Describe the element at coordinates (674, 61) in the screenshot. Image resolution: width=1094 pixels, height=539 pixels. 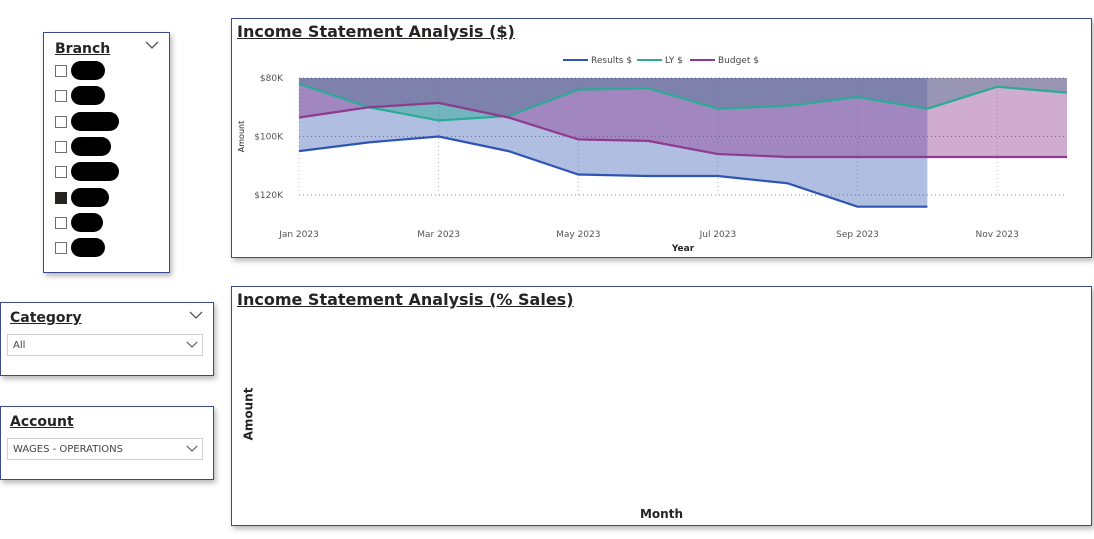
I see `legend-label: LY $` at that location.